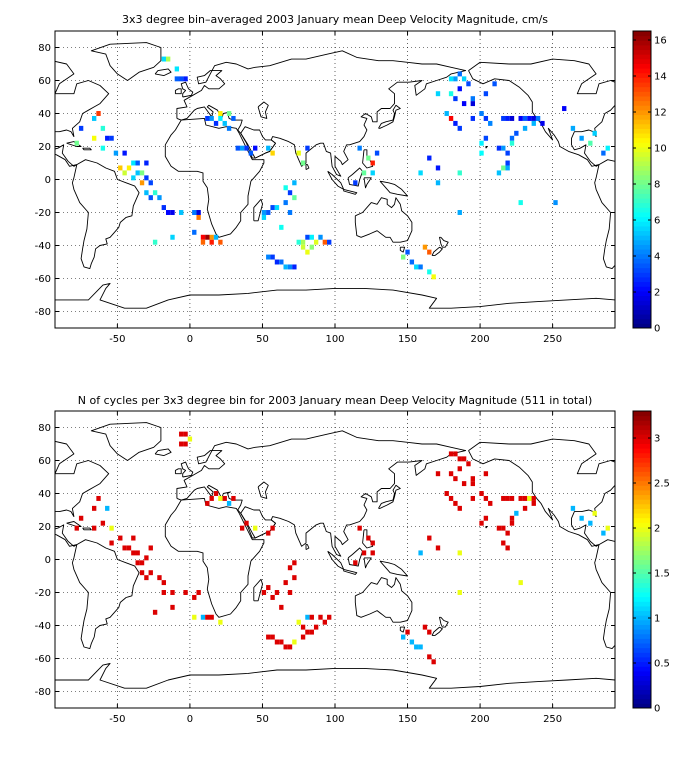 The image size is (696, 760). What do you see at coordinates (43, 213) in the screenshot?
I see `y-tick-label: -20` at bounding box center [43, 213].